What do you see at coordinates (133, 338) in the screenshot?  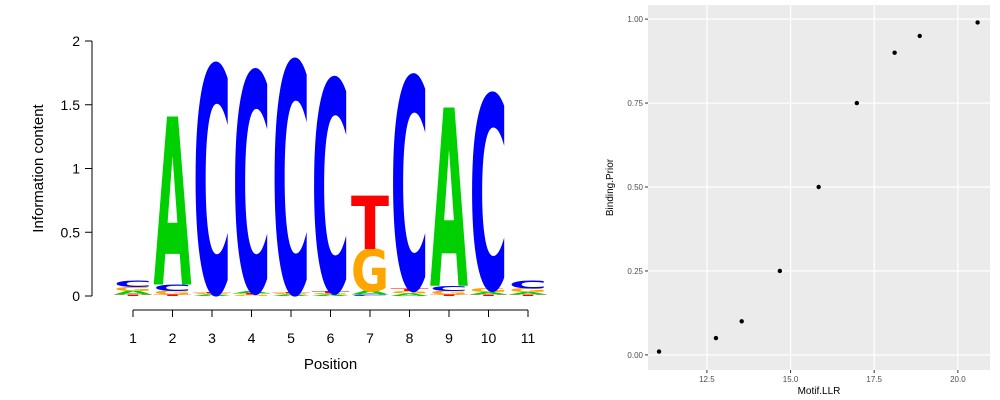 I see `x-tick-label: 1` at bounding box center [133, 338].